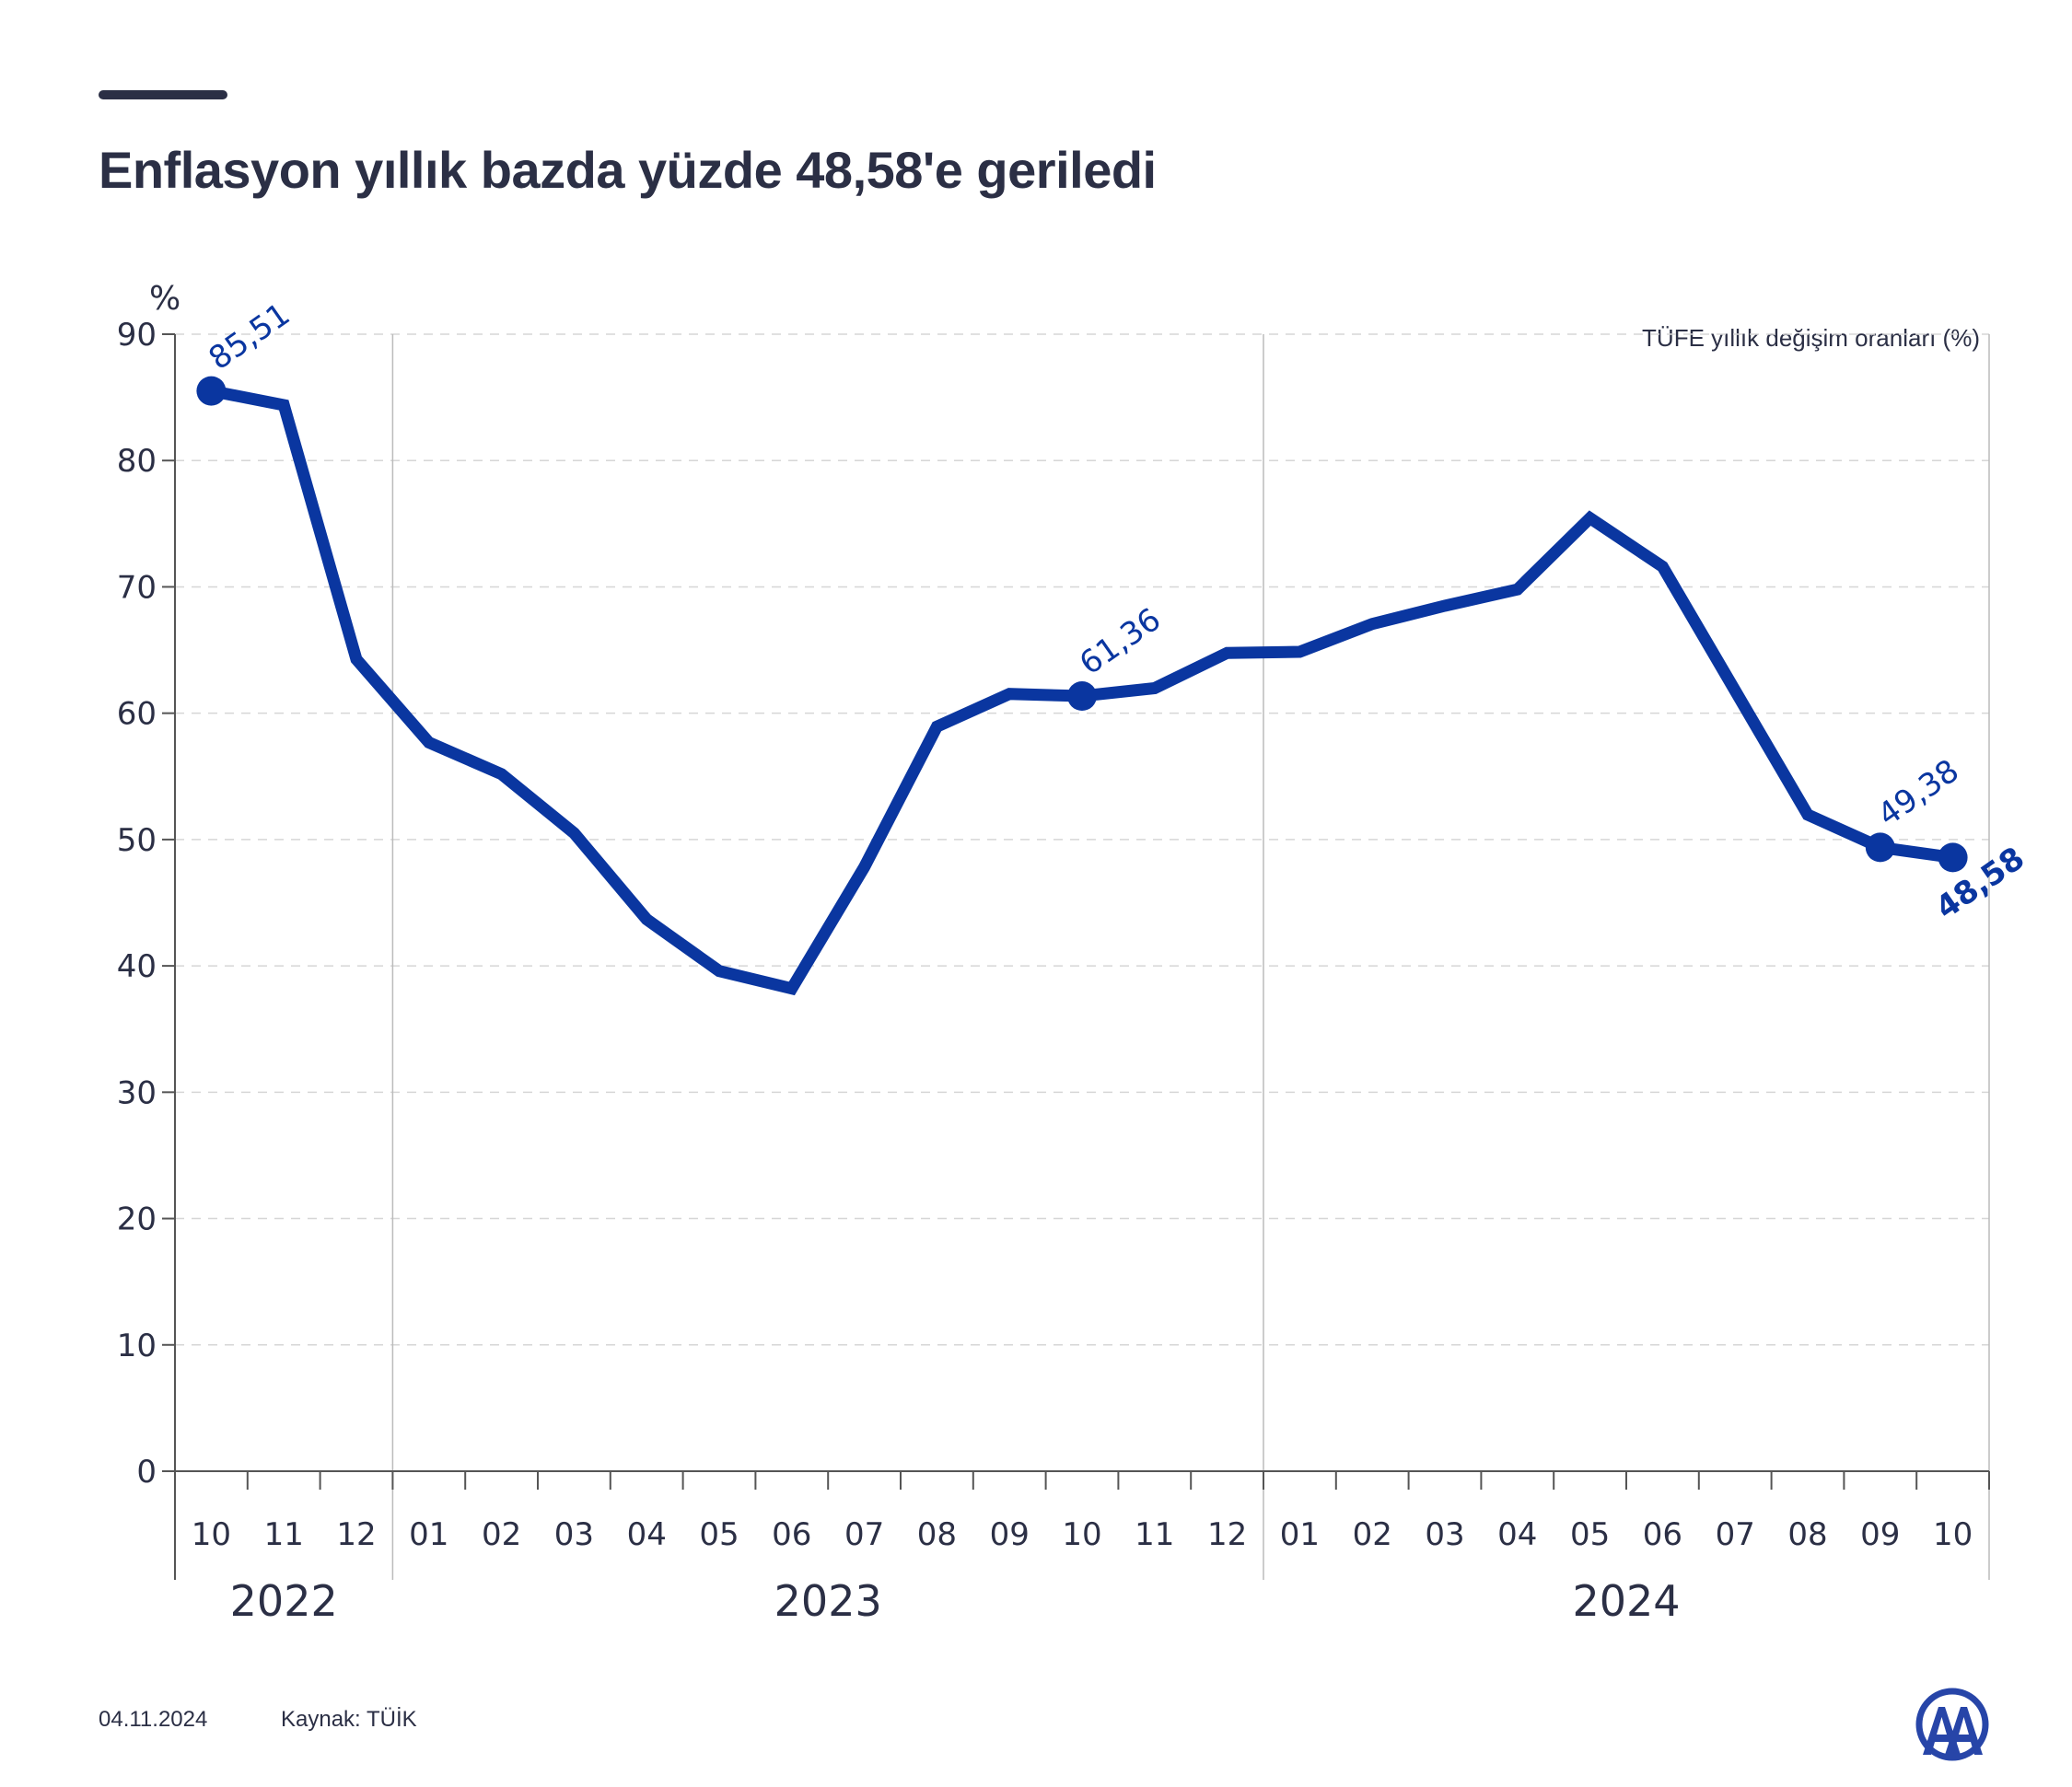 The image size is (2072, 1787). Describe the element at coordinates (250, 336) in the screenshot. I see `data-label: 85,51` at that location.